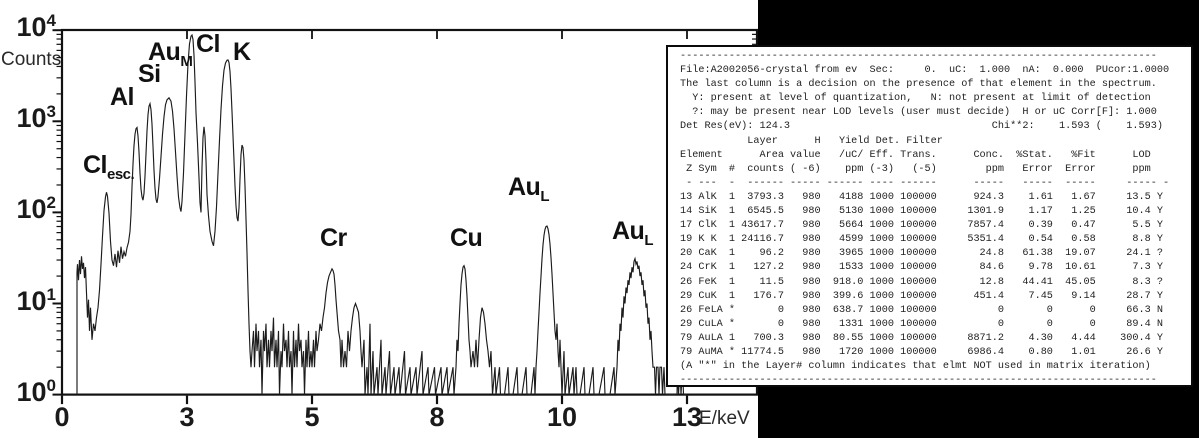 The image size is (1199, 438). Describe the element at coordinates (36, 27) in the screenshot. I see `y-tick-label-1e4: 10⁴` at that location.